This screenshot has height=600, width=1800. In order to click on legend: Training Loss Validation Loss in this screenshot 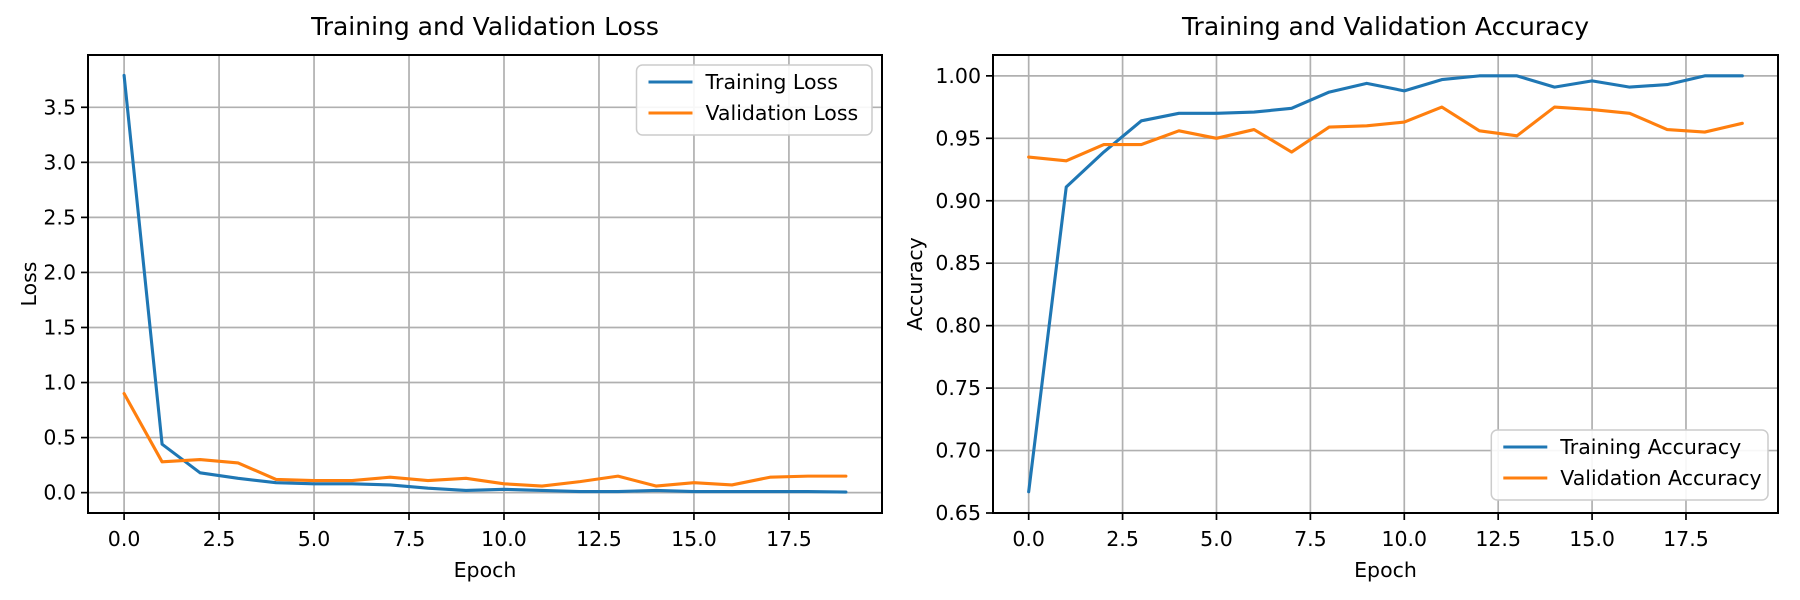, I will do `click(754, 100)`.